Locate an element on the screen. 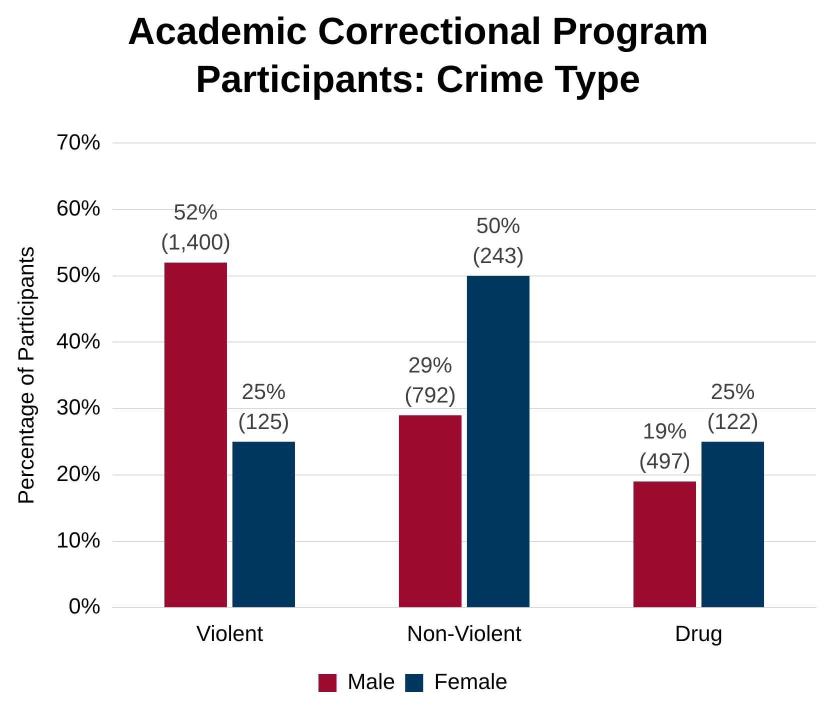 This screenshot has width=836, height=706. chart-title: Academic Correctional Program Participants: Crime Type is located at coordinates (418, 56).